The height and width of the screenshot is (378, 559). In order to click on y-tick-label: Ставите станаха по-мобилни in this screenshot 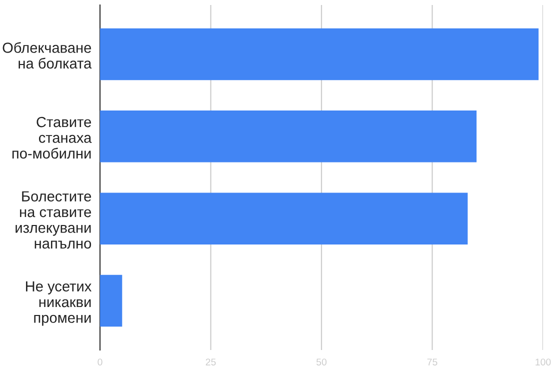, I will do `click(52, 137)`.